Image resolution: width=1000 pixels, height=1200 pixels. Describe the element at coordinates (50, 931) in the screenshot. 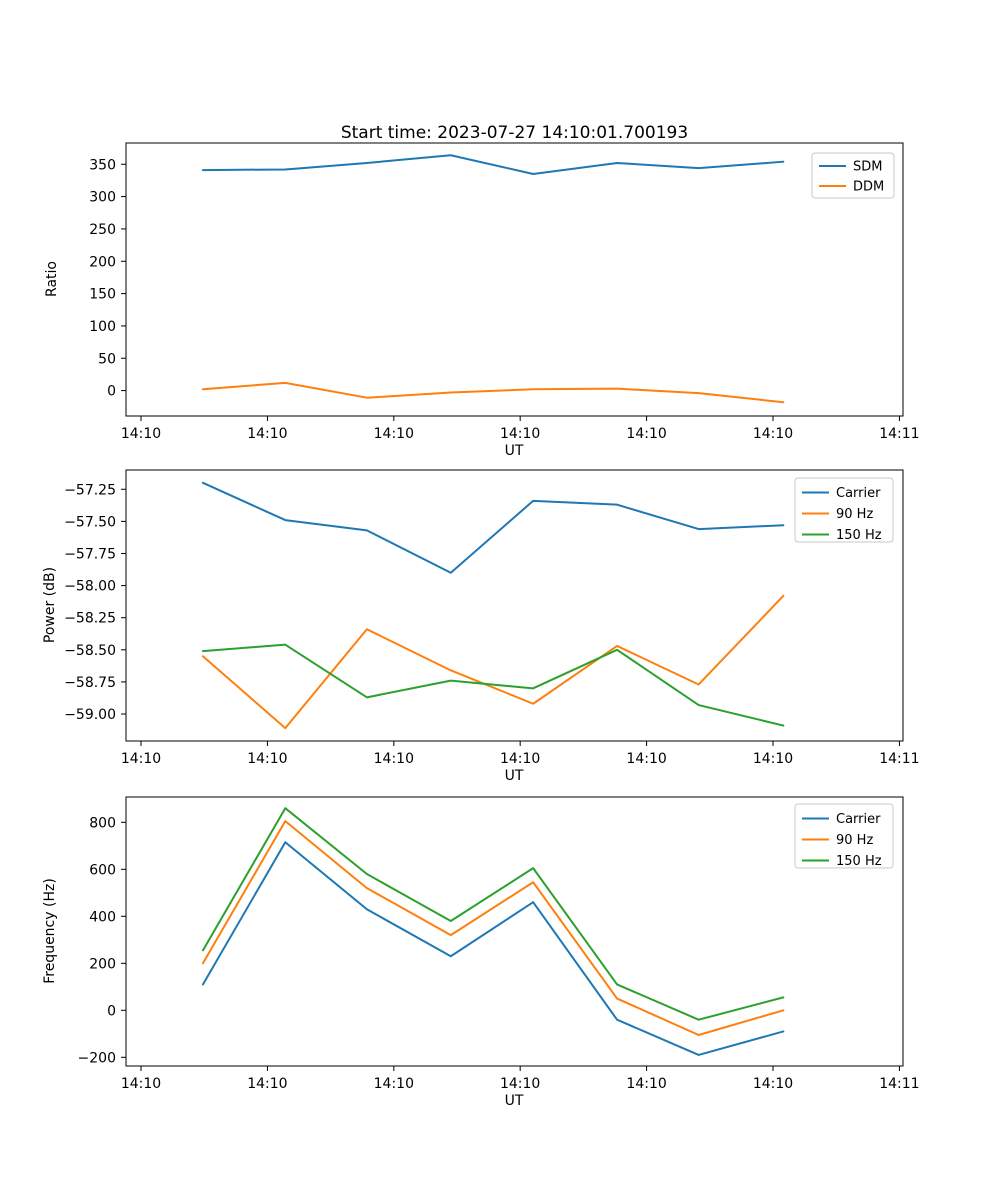

I see `frequency-axis-label: Frequency (Hz)` at that location.